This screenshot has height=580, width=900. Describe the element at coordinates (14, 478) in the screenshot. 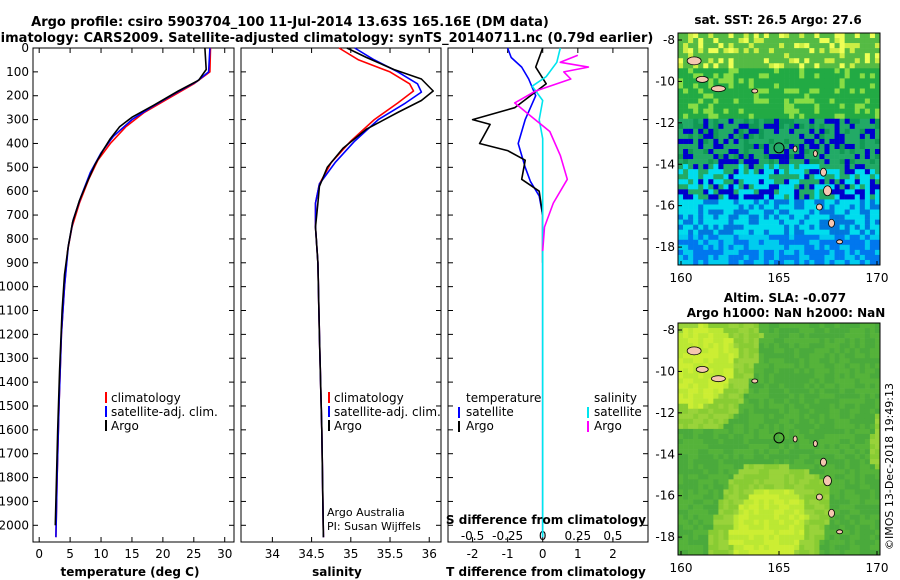

I see `depth-tick-label: 1800` at that location.